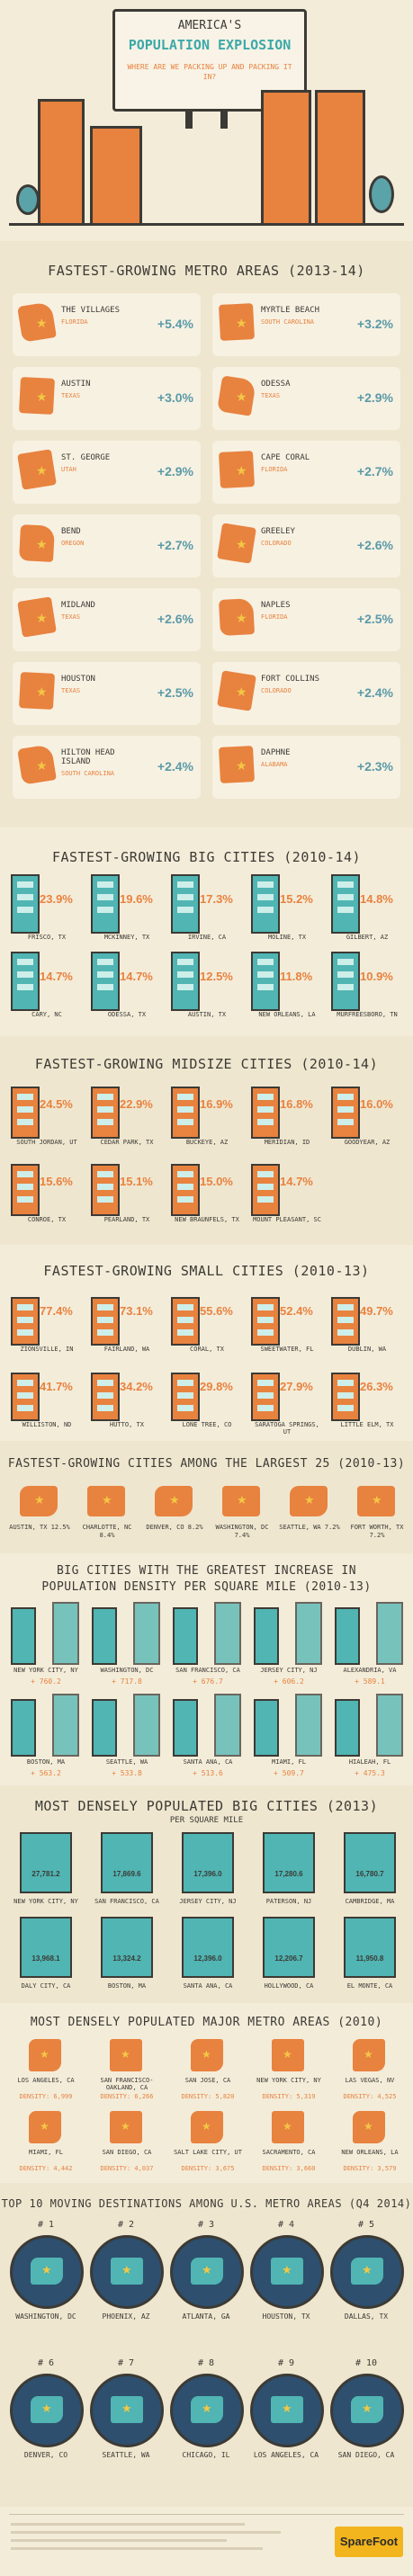 This screenshot has width=413, height=2576. I want to click on dense-city: NEW YORK CITY, NY, so click(45, 1901).